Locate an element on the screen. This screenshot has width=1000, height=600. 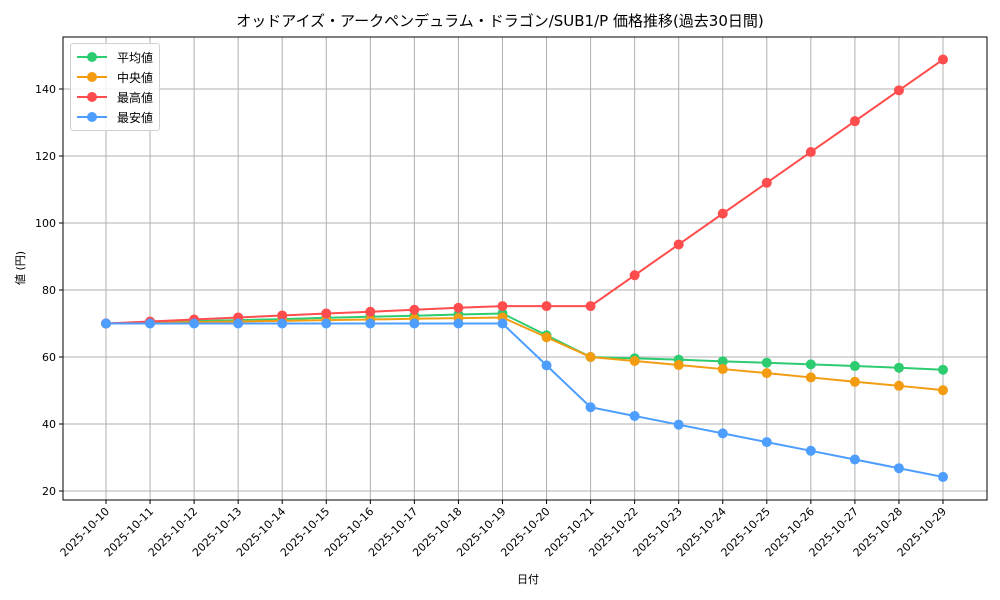
y-tick-label: 80 is located at coordinates (49, 290).